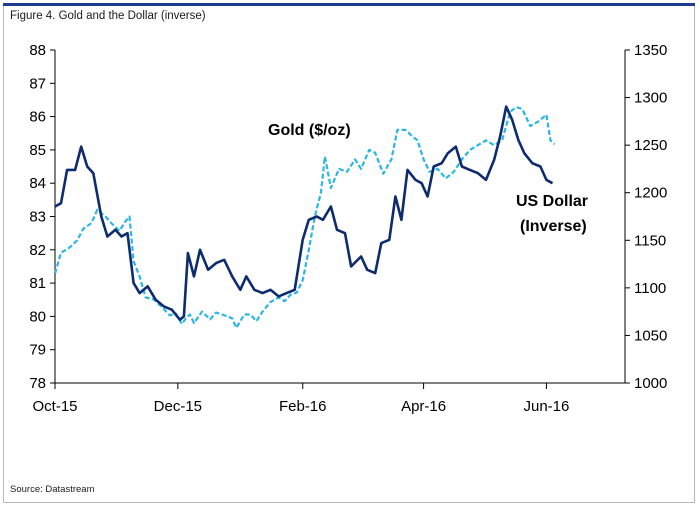  What do you see at coordinates (178, 406) in the screenshot?
I see `x-axis-tick-label: Dec-15` at bounding box center [178, 406].